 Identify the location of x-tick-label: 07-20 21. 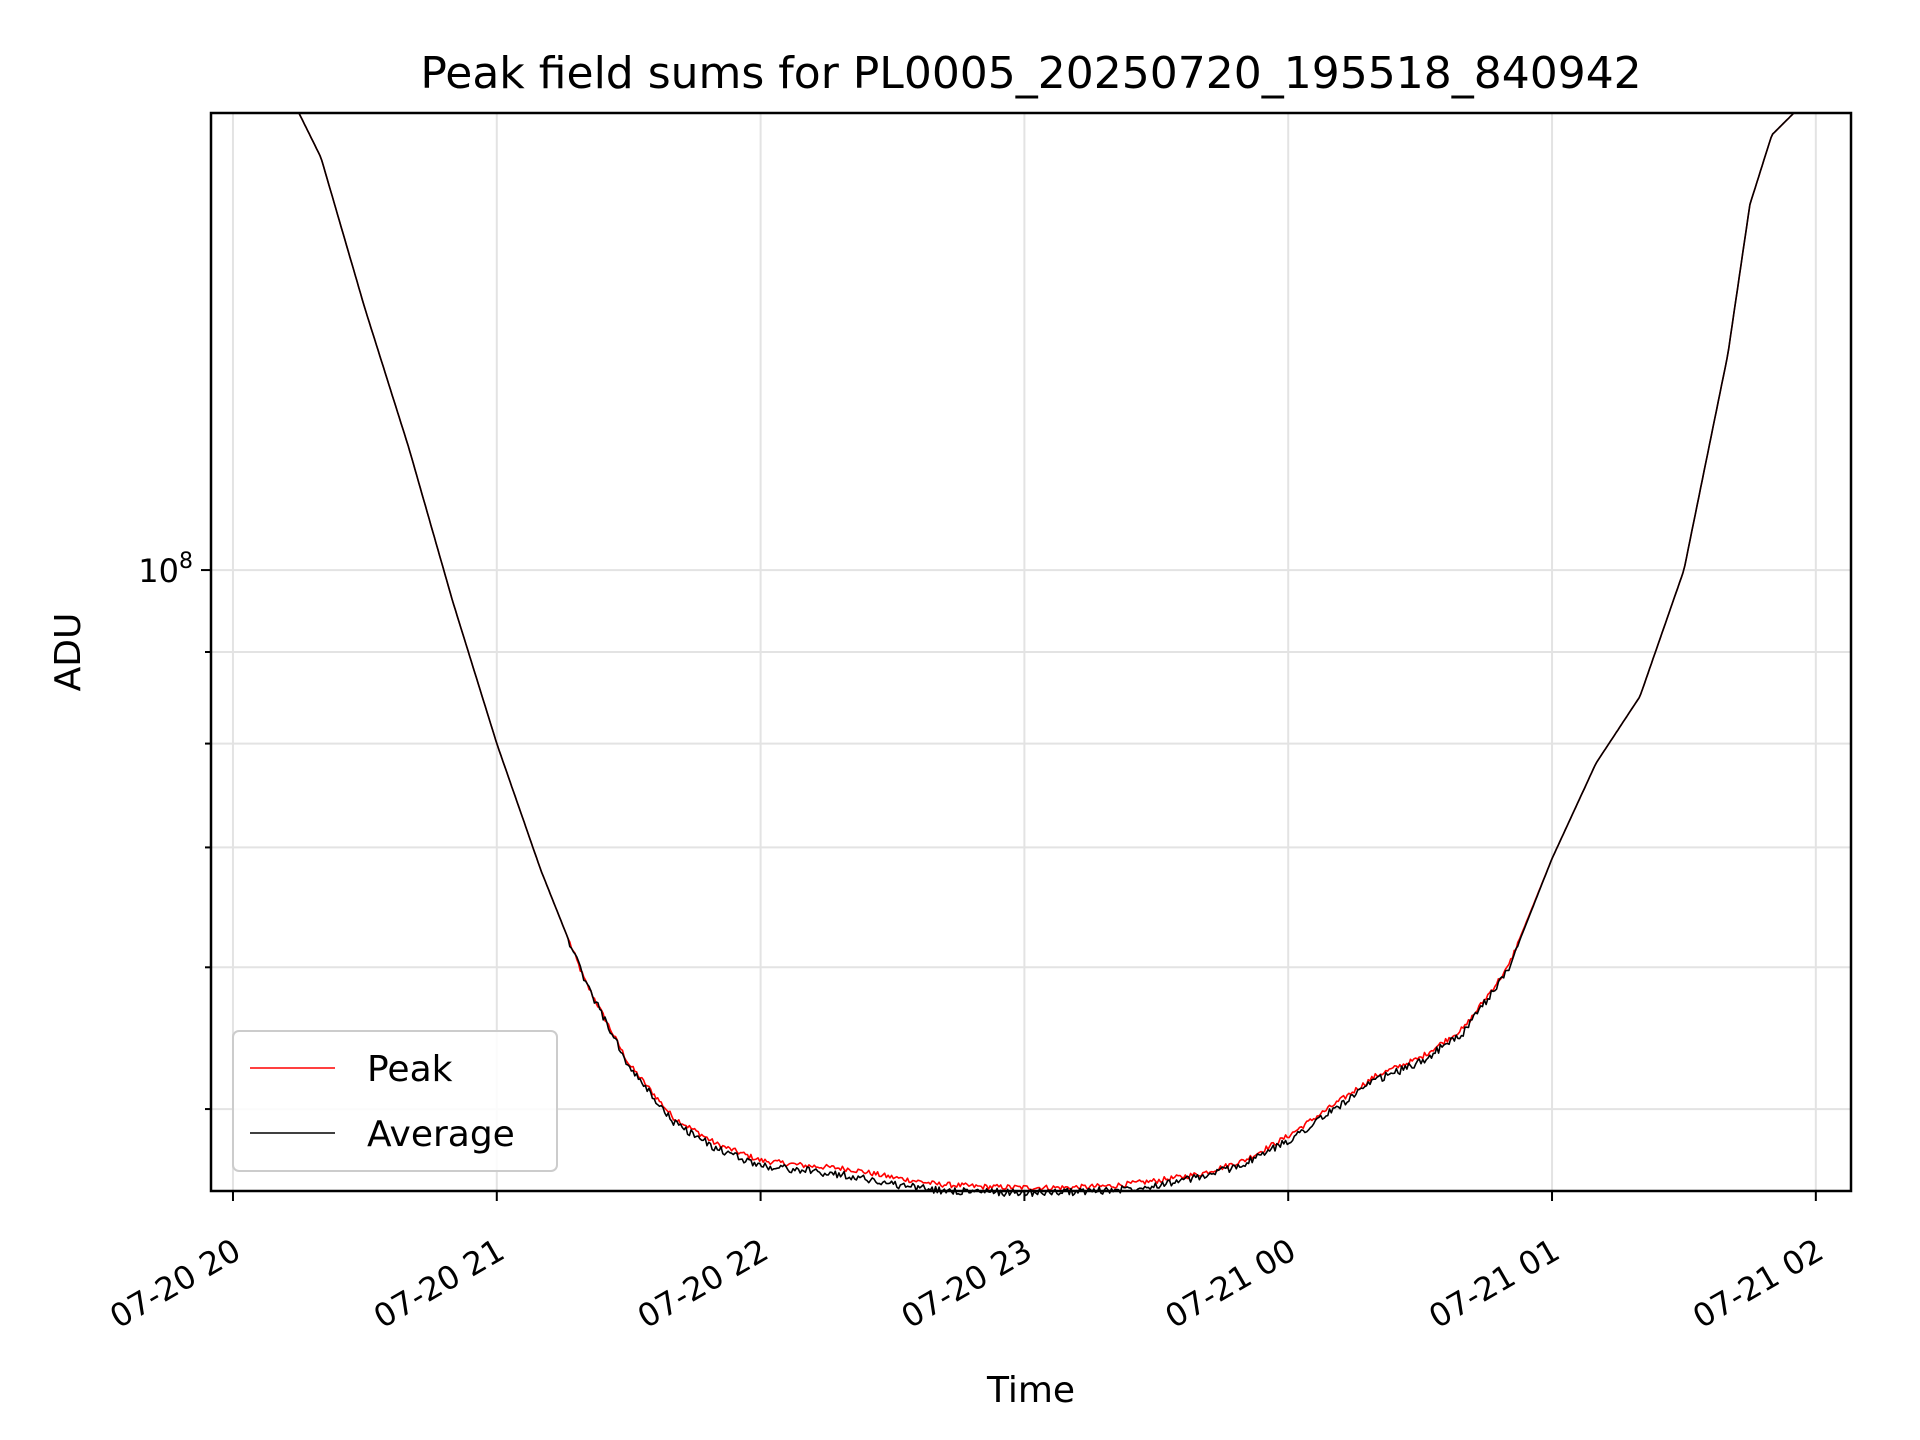
(439, 1283).